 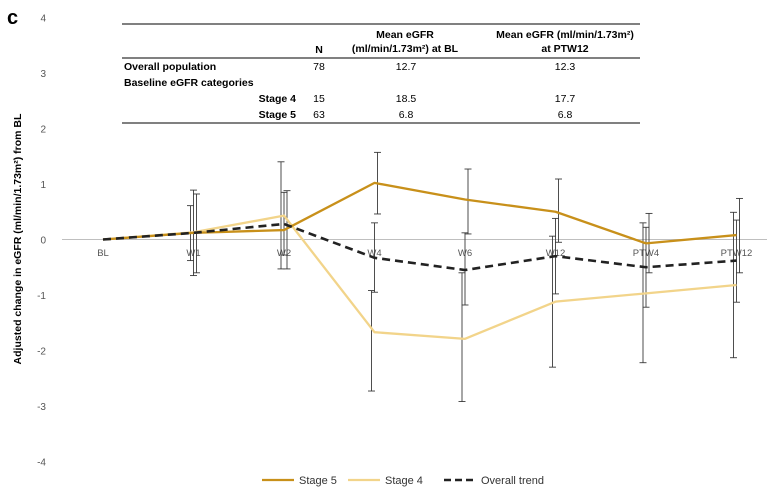 I want to click on table-header-ptw-line2: at PTW12, so click(x=564, y=49).